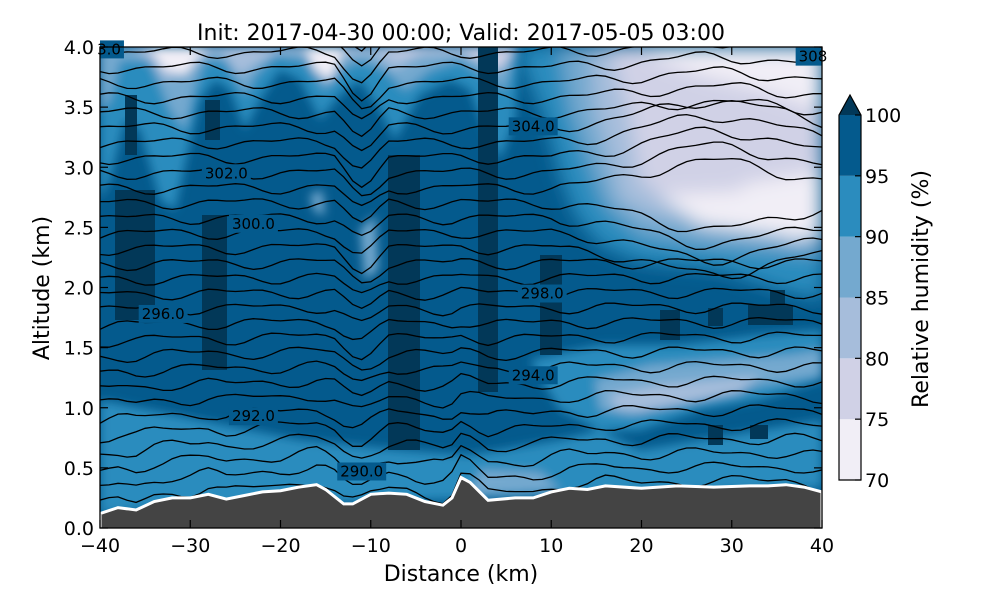 The width and height of the screenshot is (1000, 600). I want to click on y-tick-label: 1.5, so click(79, 349).